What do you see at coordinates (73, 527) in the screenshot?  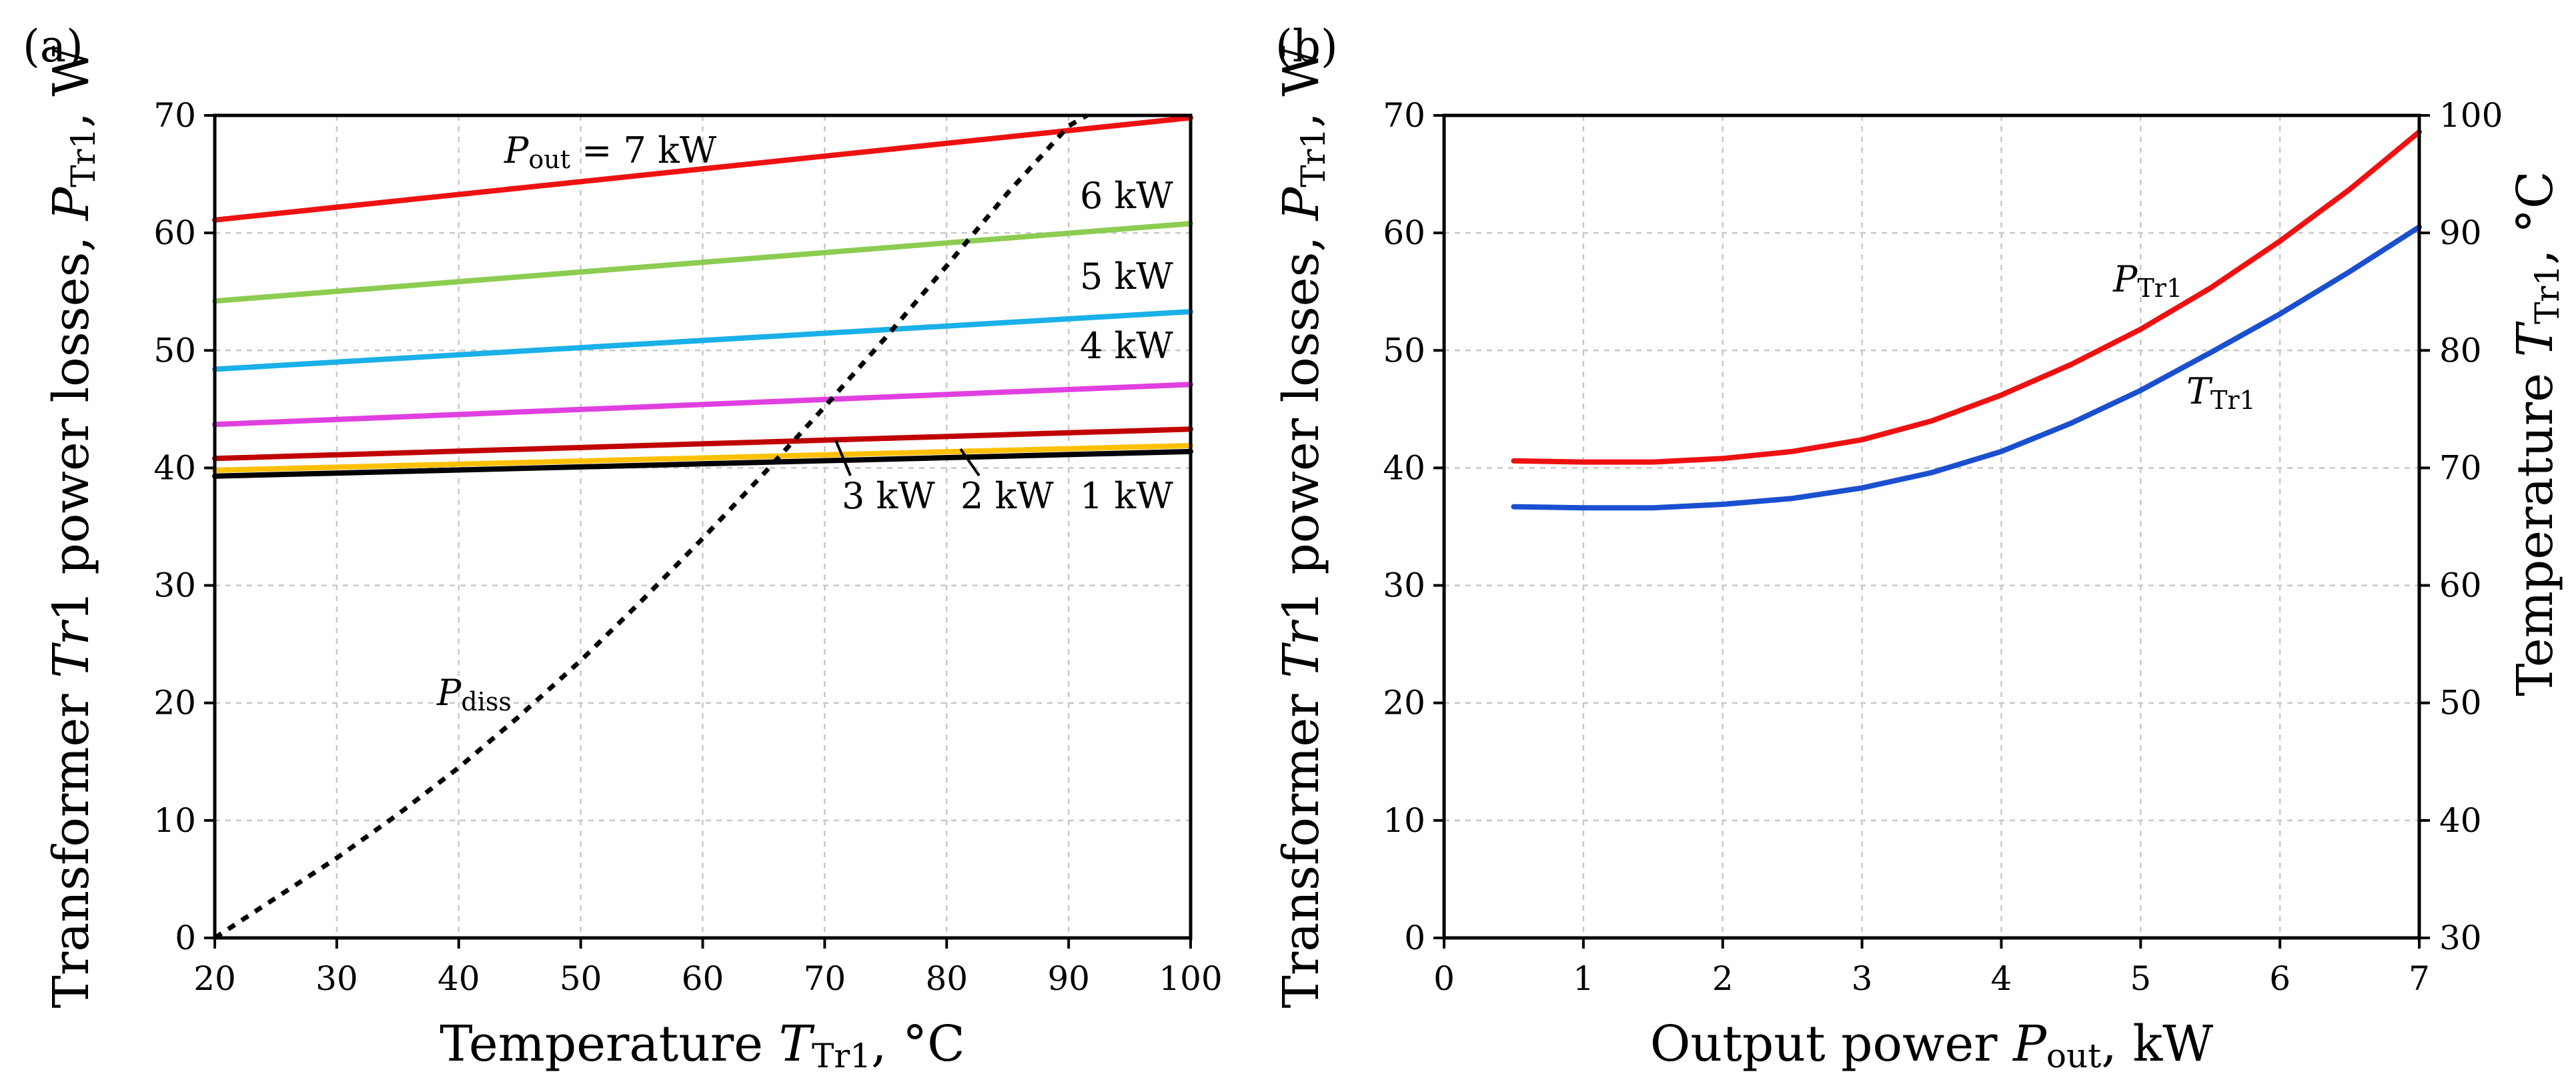 I see `panel-a-y-axis-label: Transformer Tr1 power losses, PTr1, W` at bounding box center [73, 527].